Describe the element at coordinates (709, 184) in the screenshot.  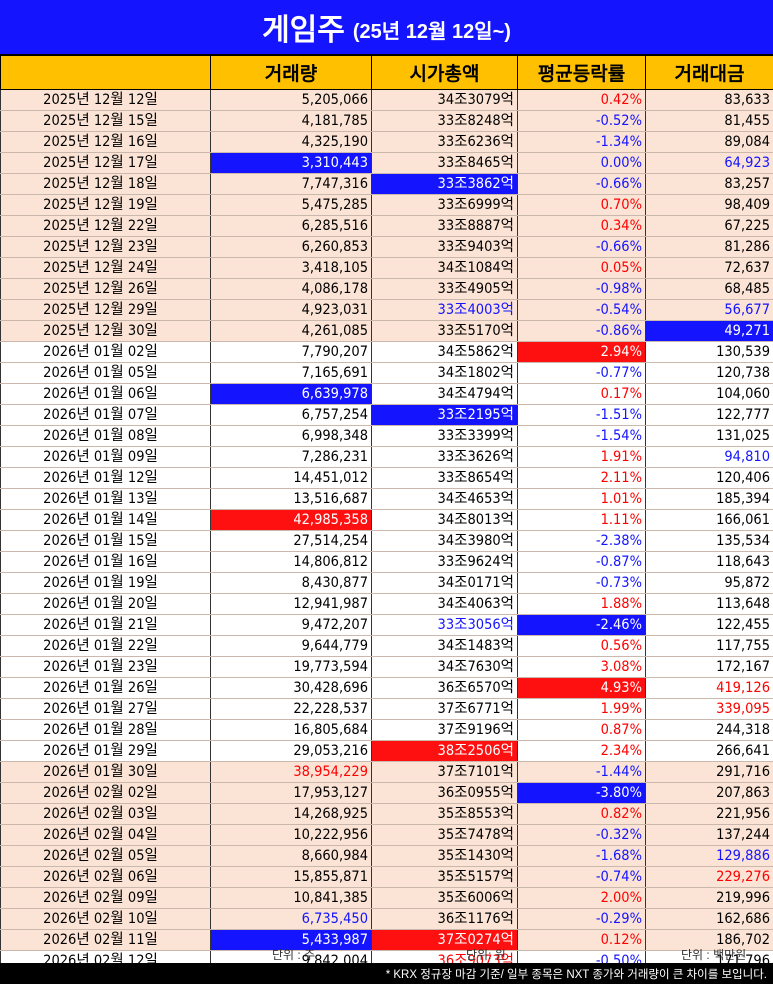
I see `trade-value-cell: 83,257` at that location.